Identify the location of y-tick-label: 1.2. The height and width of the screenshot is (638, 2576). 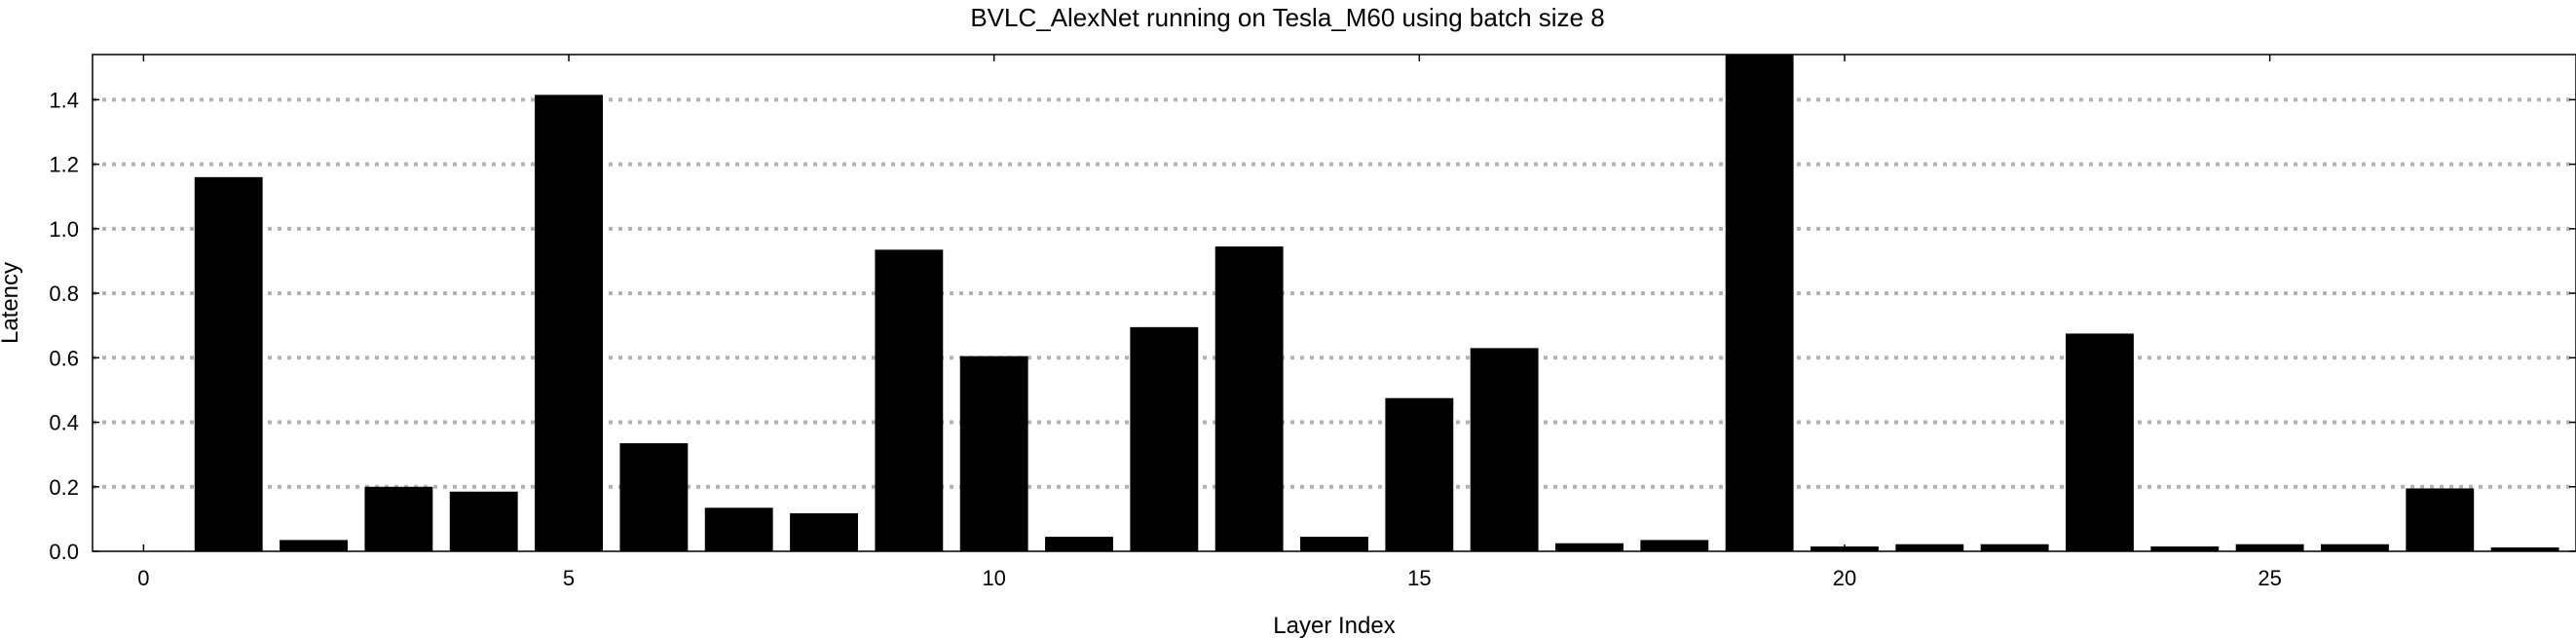
(64, 165).